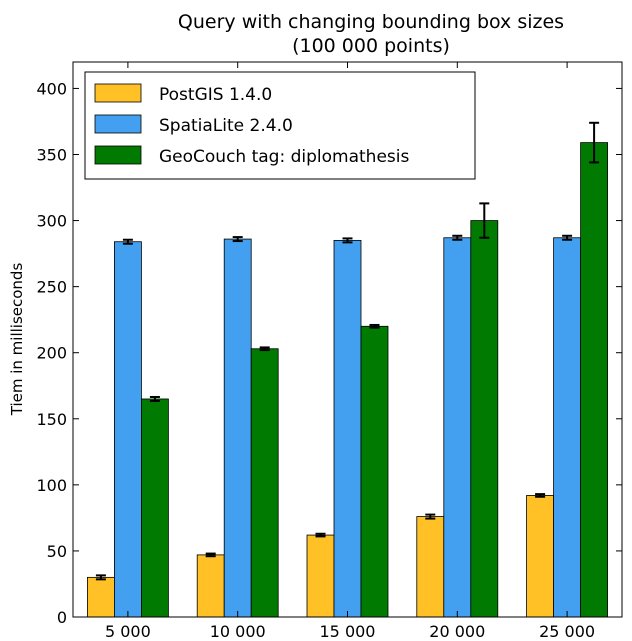 The height and width of the screenshot is (641, 632). Describe the element at coordinates (215, 95) in the screenshot. I see `legend-label: PostGIS 1.4.0` at that location.